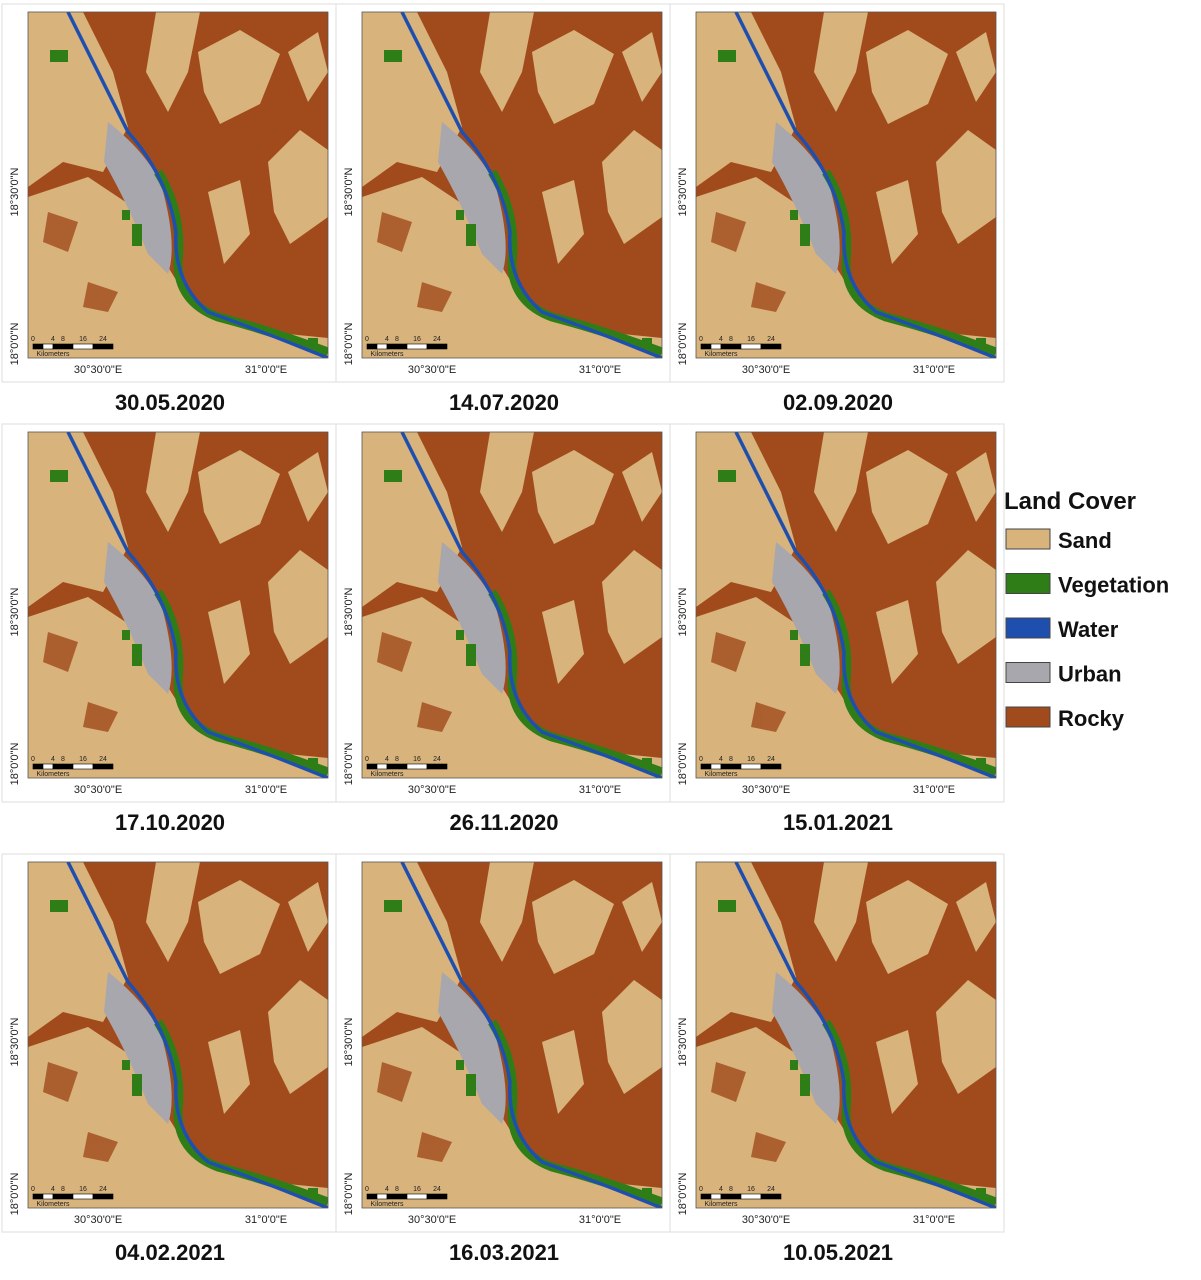 This screenshot has width=1201, height=1280. Describe the element at coordinates (504, 822) in the screenshot. I see `panel-date: 26.11.2020` at that location.